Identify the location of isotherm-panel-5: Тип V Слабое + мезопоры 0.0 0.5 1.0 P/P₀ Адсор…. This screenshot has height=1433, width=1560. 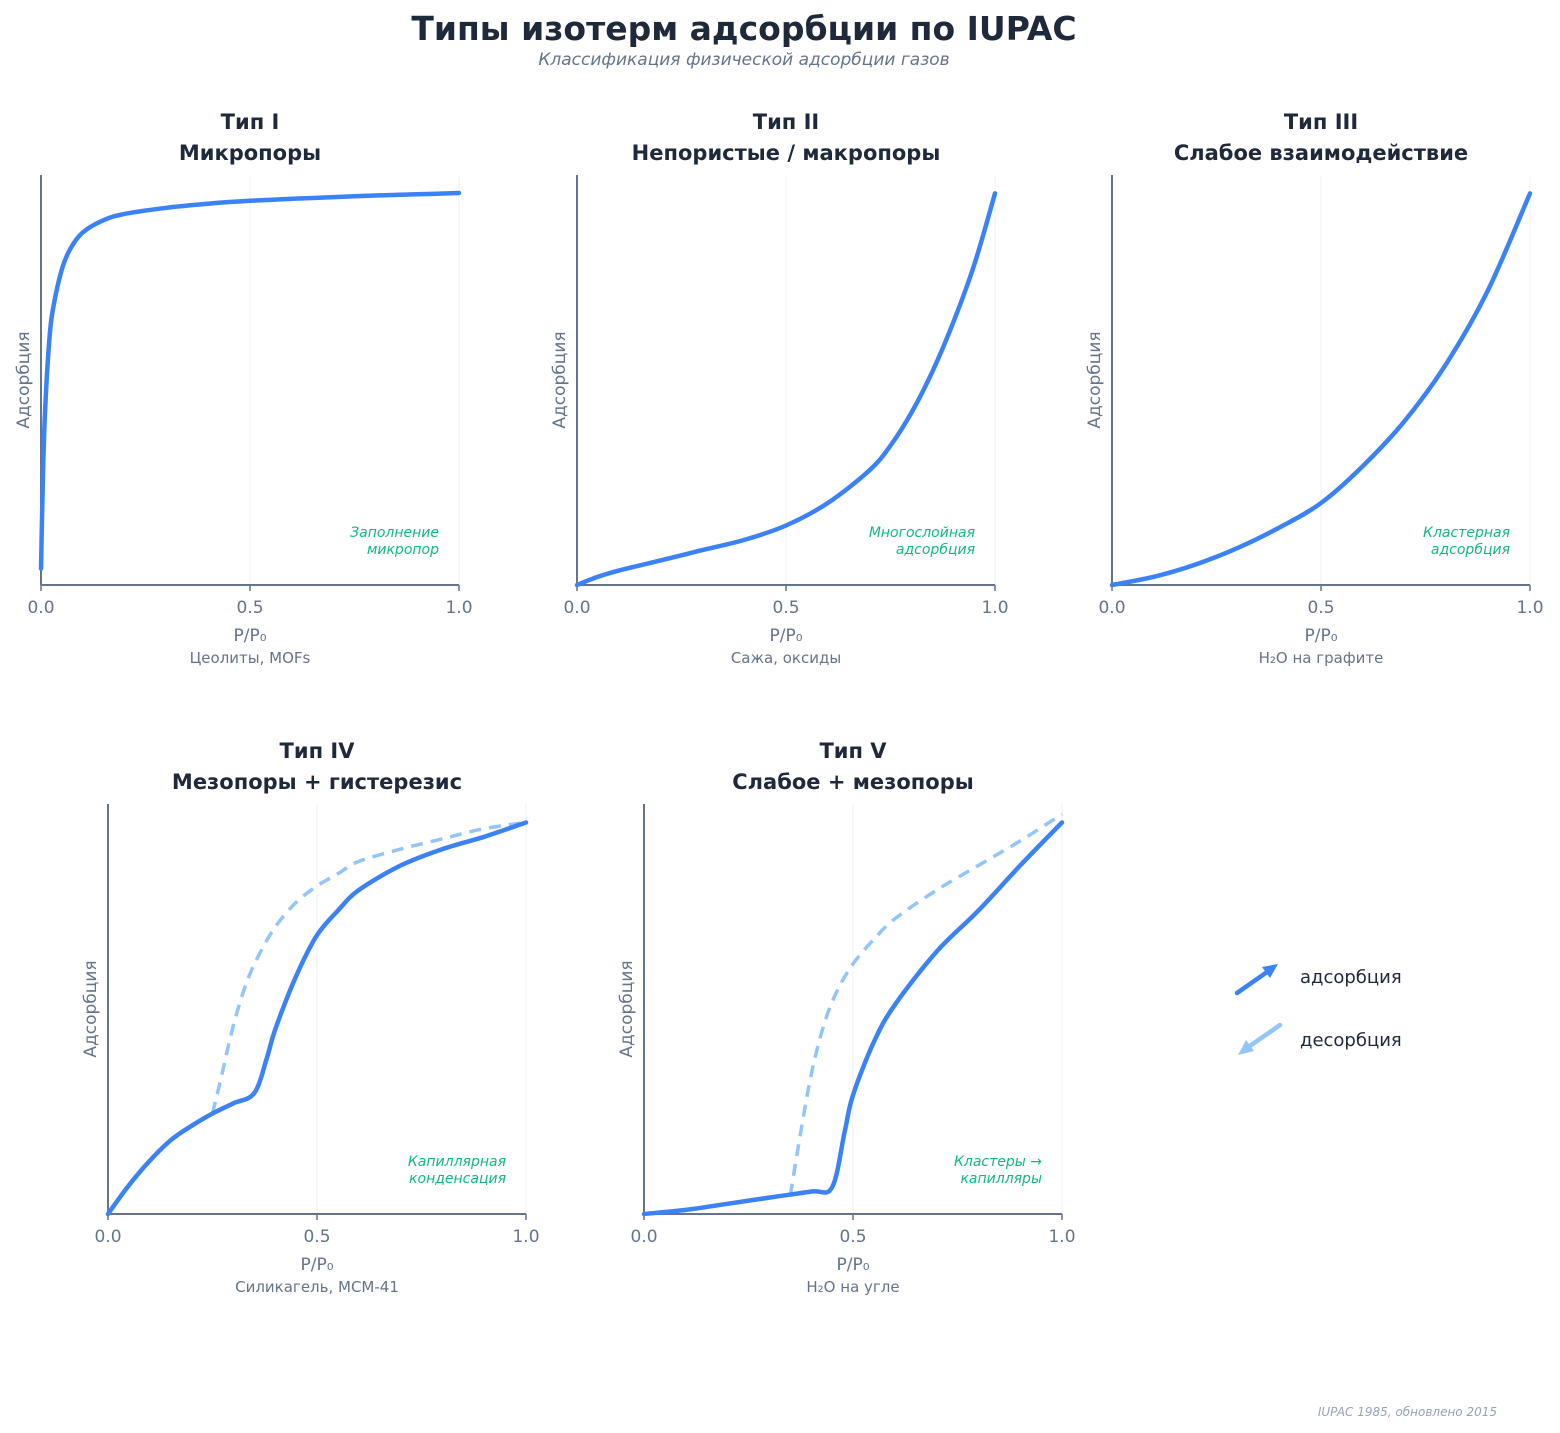
(846, 1017).